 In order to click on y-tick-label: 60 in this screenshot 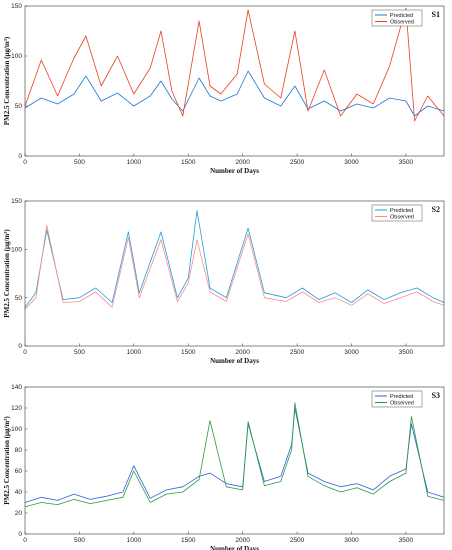, I will do `click(19, 471)`.